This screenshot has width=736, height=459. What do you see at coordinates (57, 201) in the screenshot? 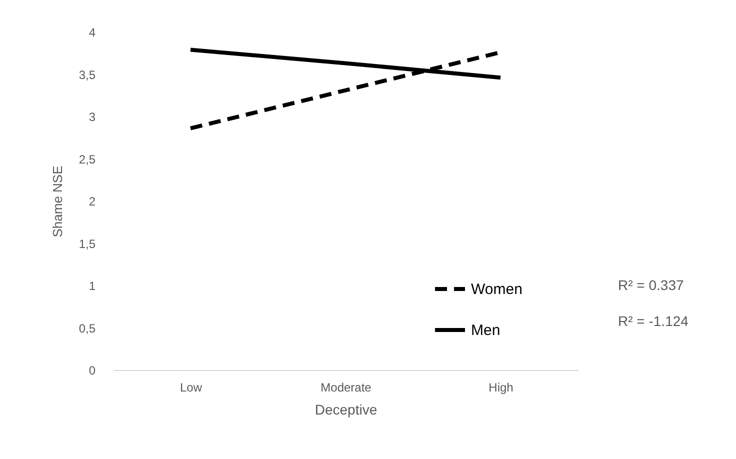
I see `y-axis-title: Shame NSE` at bounding box center [57, 201].